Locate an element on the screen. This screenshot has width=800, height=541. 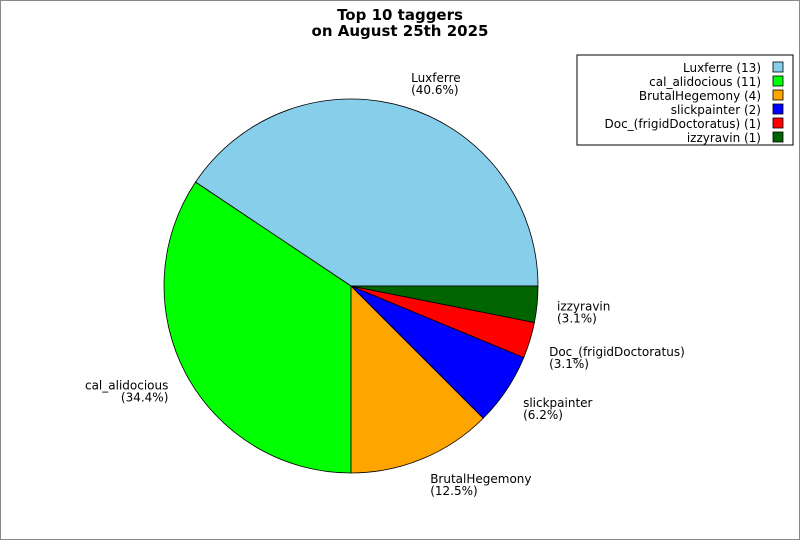
slice-label-name: izzyravin is located at coordinates (583, 306).